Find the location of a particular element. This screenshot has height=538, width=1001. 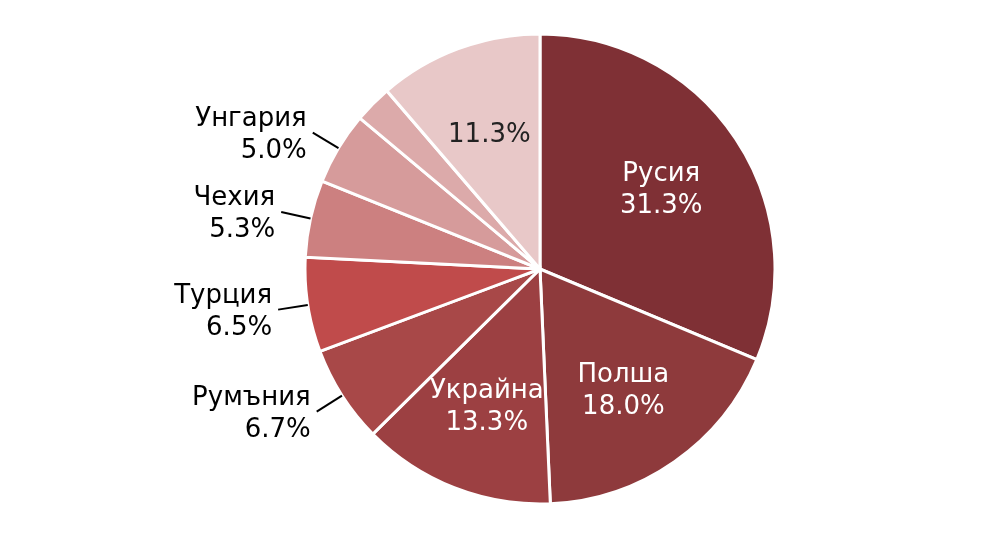

data-label: 5.0% is located at coordinates (273, 148).